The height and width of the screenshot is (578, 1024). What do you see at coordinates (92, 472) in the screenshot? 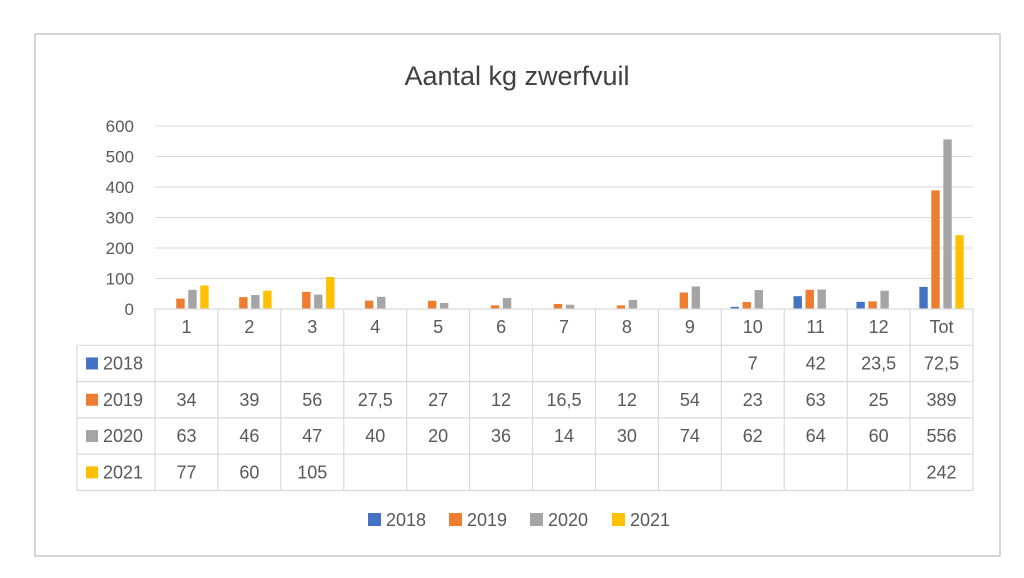
I see `table-legend-key-2021` at bounding box center [92, 472].